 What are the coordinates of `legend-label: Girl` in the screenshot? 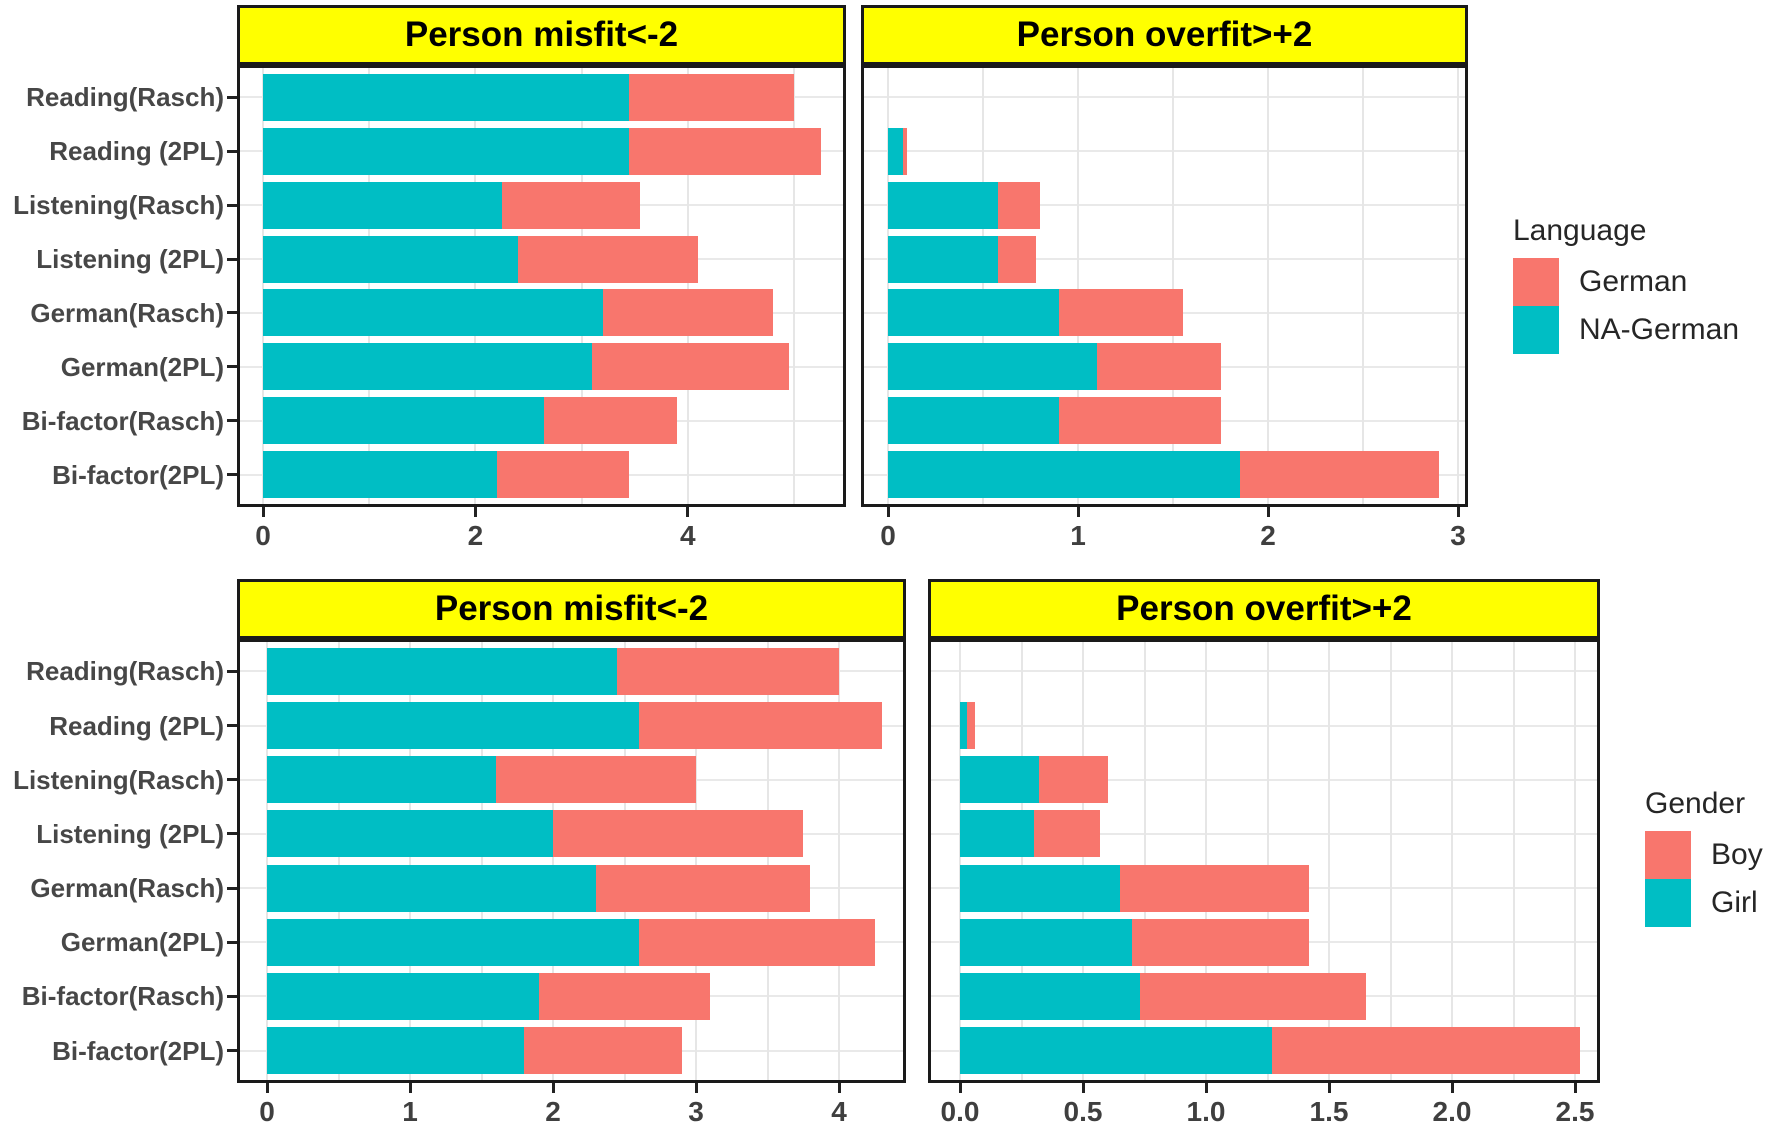 It's located at (1734, 902).